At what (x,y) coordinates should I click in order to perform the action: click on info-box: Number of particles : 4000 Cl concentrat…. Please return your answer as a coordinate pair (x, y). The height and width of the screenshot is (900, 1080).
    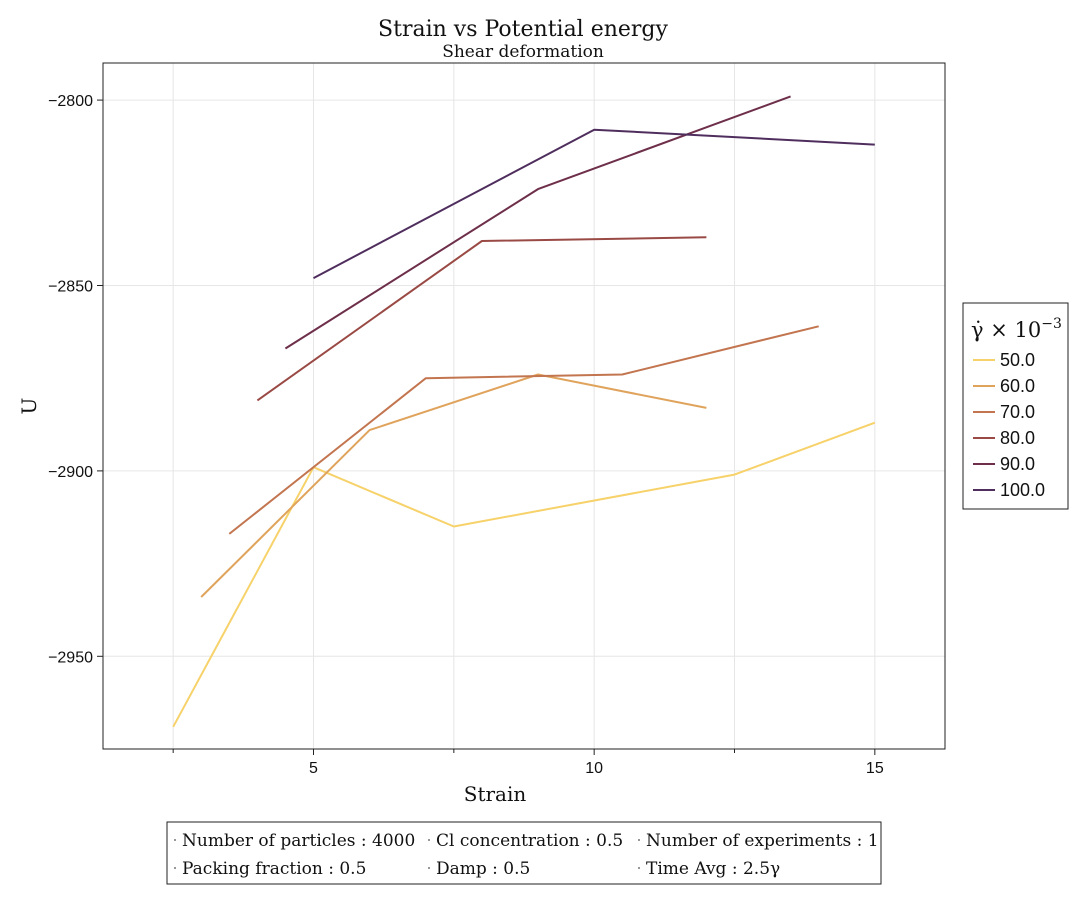
    Looking at the image, I should click on (524, 853).